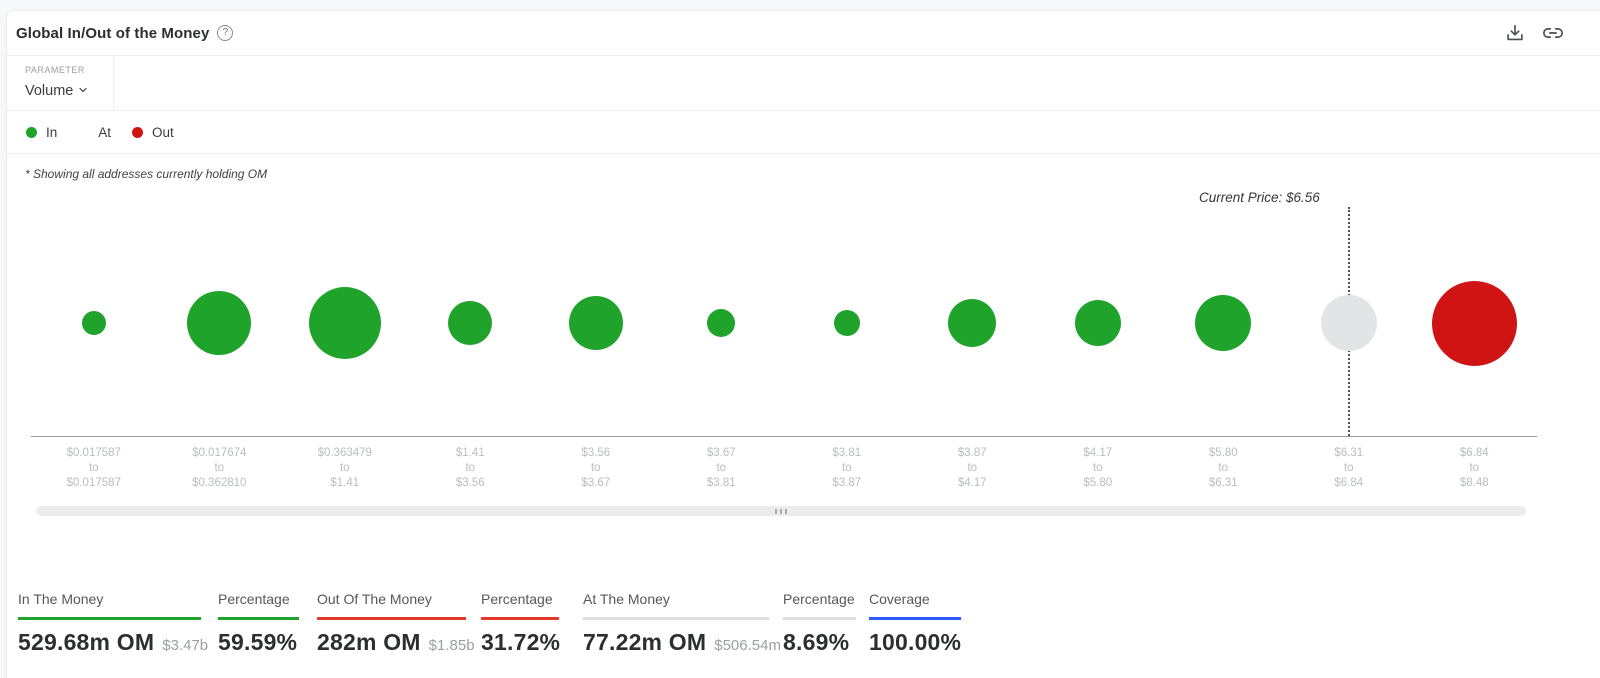 The width and height of the screenshot is (1600, 678). What do you see at coordinates (258, 623) in the screenshot?
I see `stat-percentage-in: Percentage 59.59%` at bounding box center [258, 623].